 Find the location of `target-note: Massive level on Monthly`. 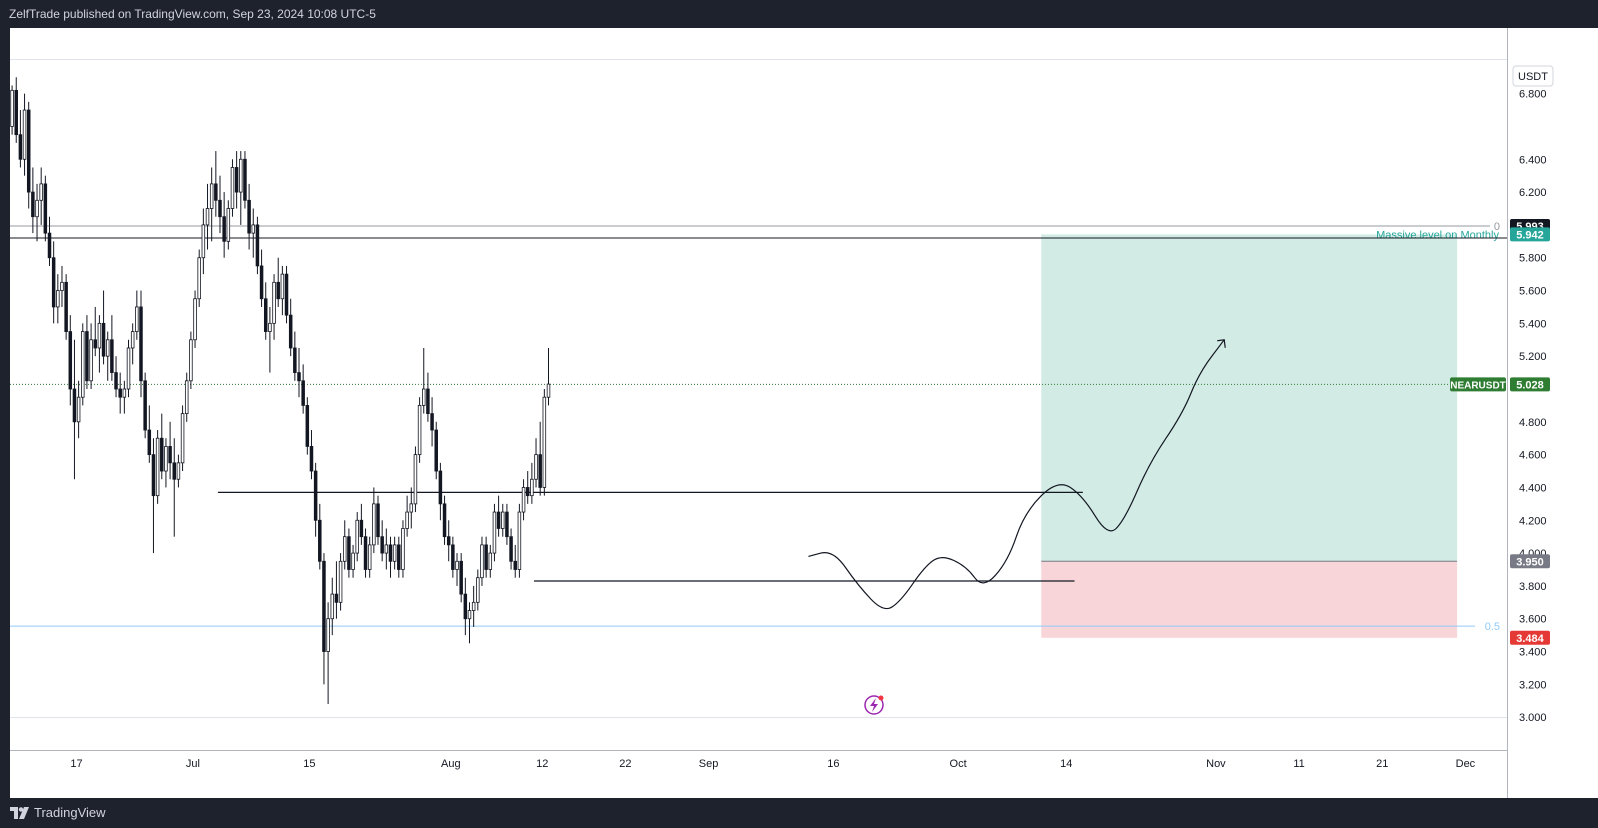

target-note: Massive level on Monthly is located at coordinates (1437, 235).